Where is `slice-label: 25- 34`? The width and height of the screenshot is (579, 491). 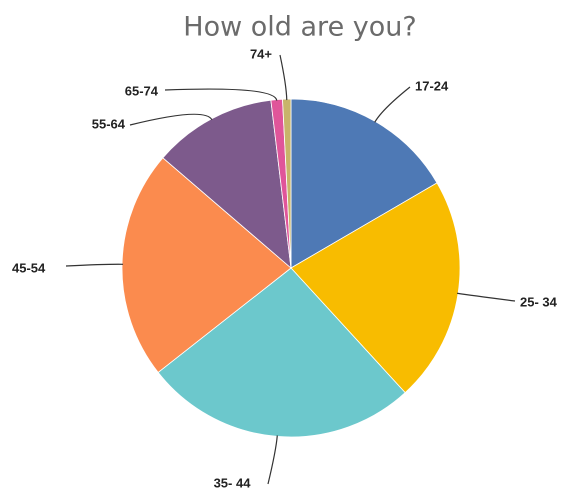
slice-label: 25- 34 is located at coordinates (539, 301).